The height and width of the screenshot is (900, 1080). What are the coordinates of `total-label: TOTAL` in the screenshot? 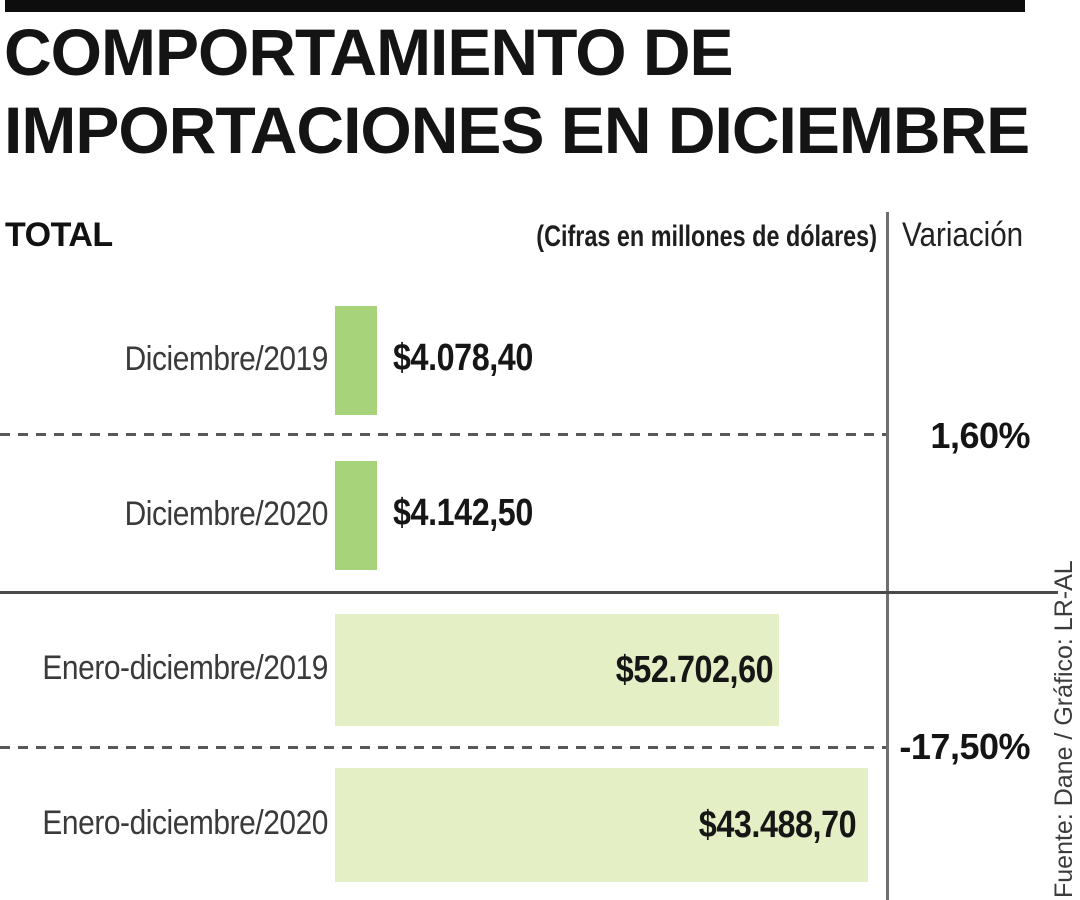 It's located at (59, 235).